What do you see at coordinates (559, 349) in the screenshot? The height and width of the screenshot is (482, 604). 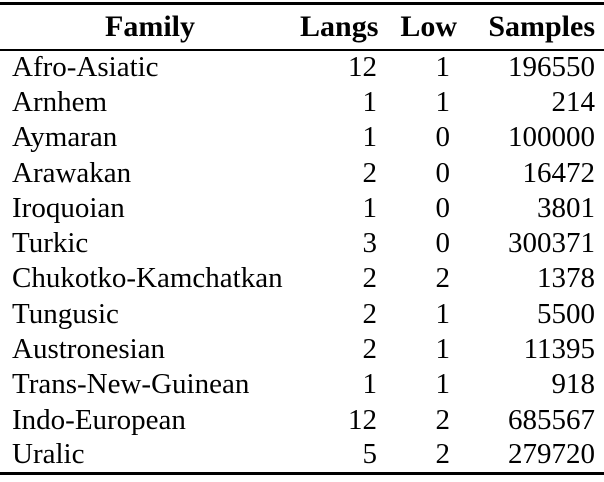 I see `samples-cell: 11395` at bounding box center [559, 349].